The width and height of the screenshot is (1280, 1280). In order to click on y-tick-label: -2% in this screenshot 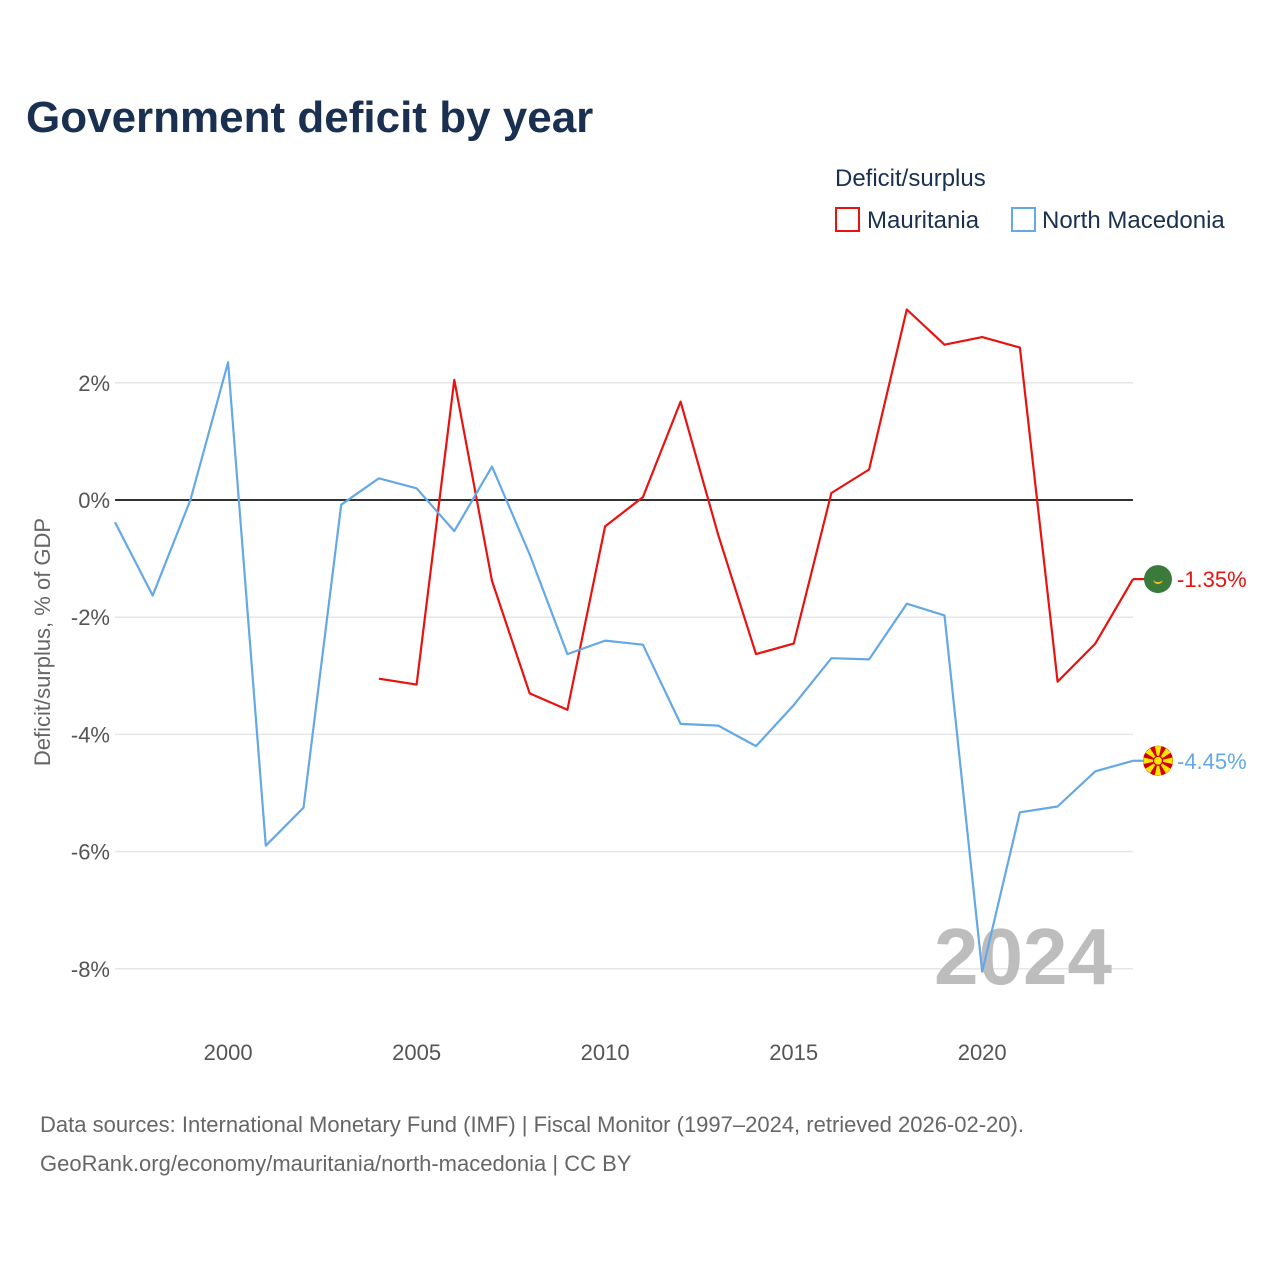, I will do `click(90, 617)`.